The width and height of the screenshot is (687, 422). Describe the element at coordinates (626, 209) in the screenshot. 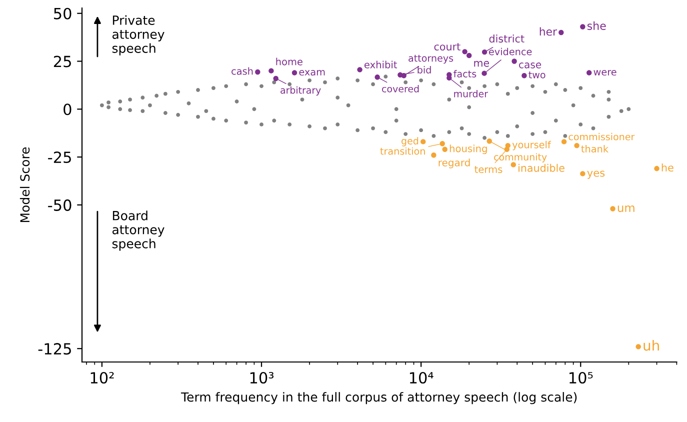

I see `annotation: um` at that location.